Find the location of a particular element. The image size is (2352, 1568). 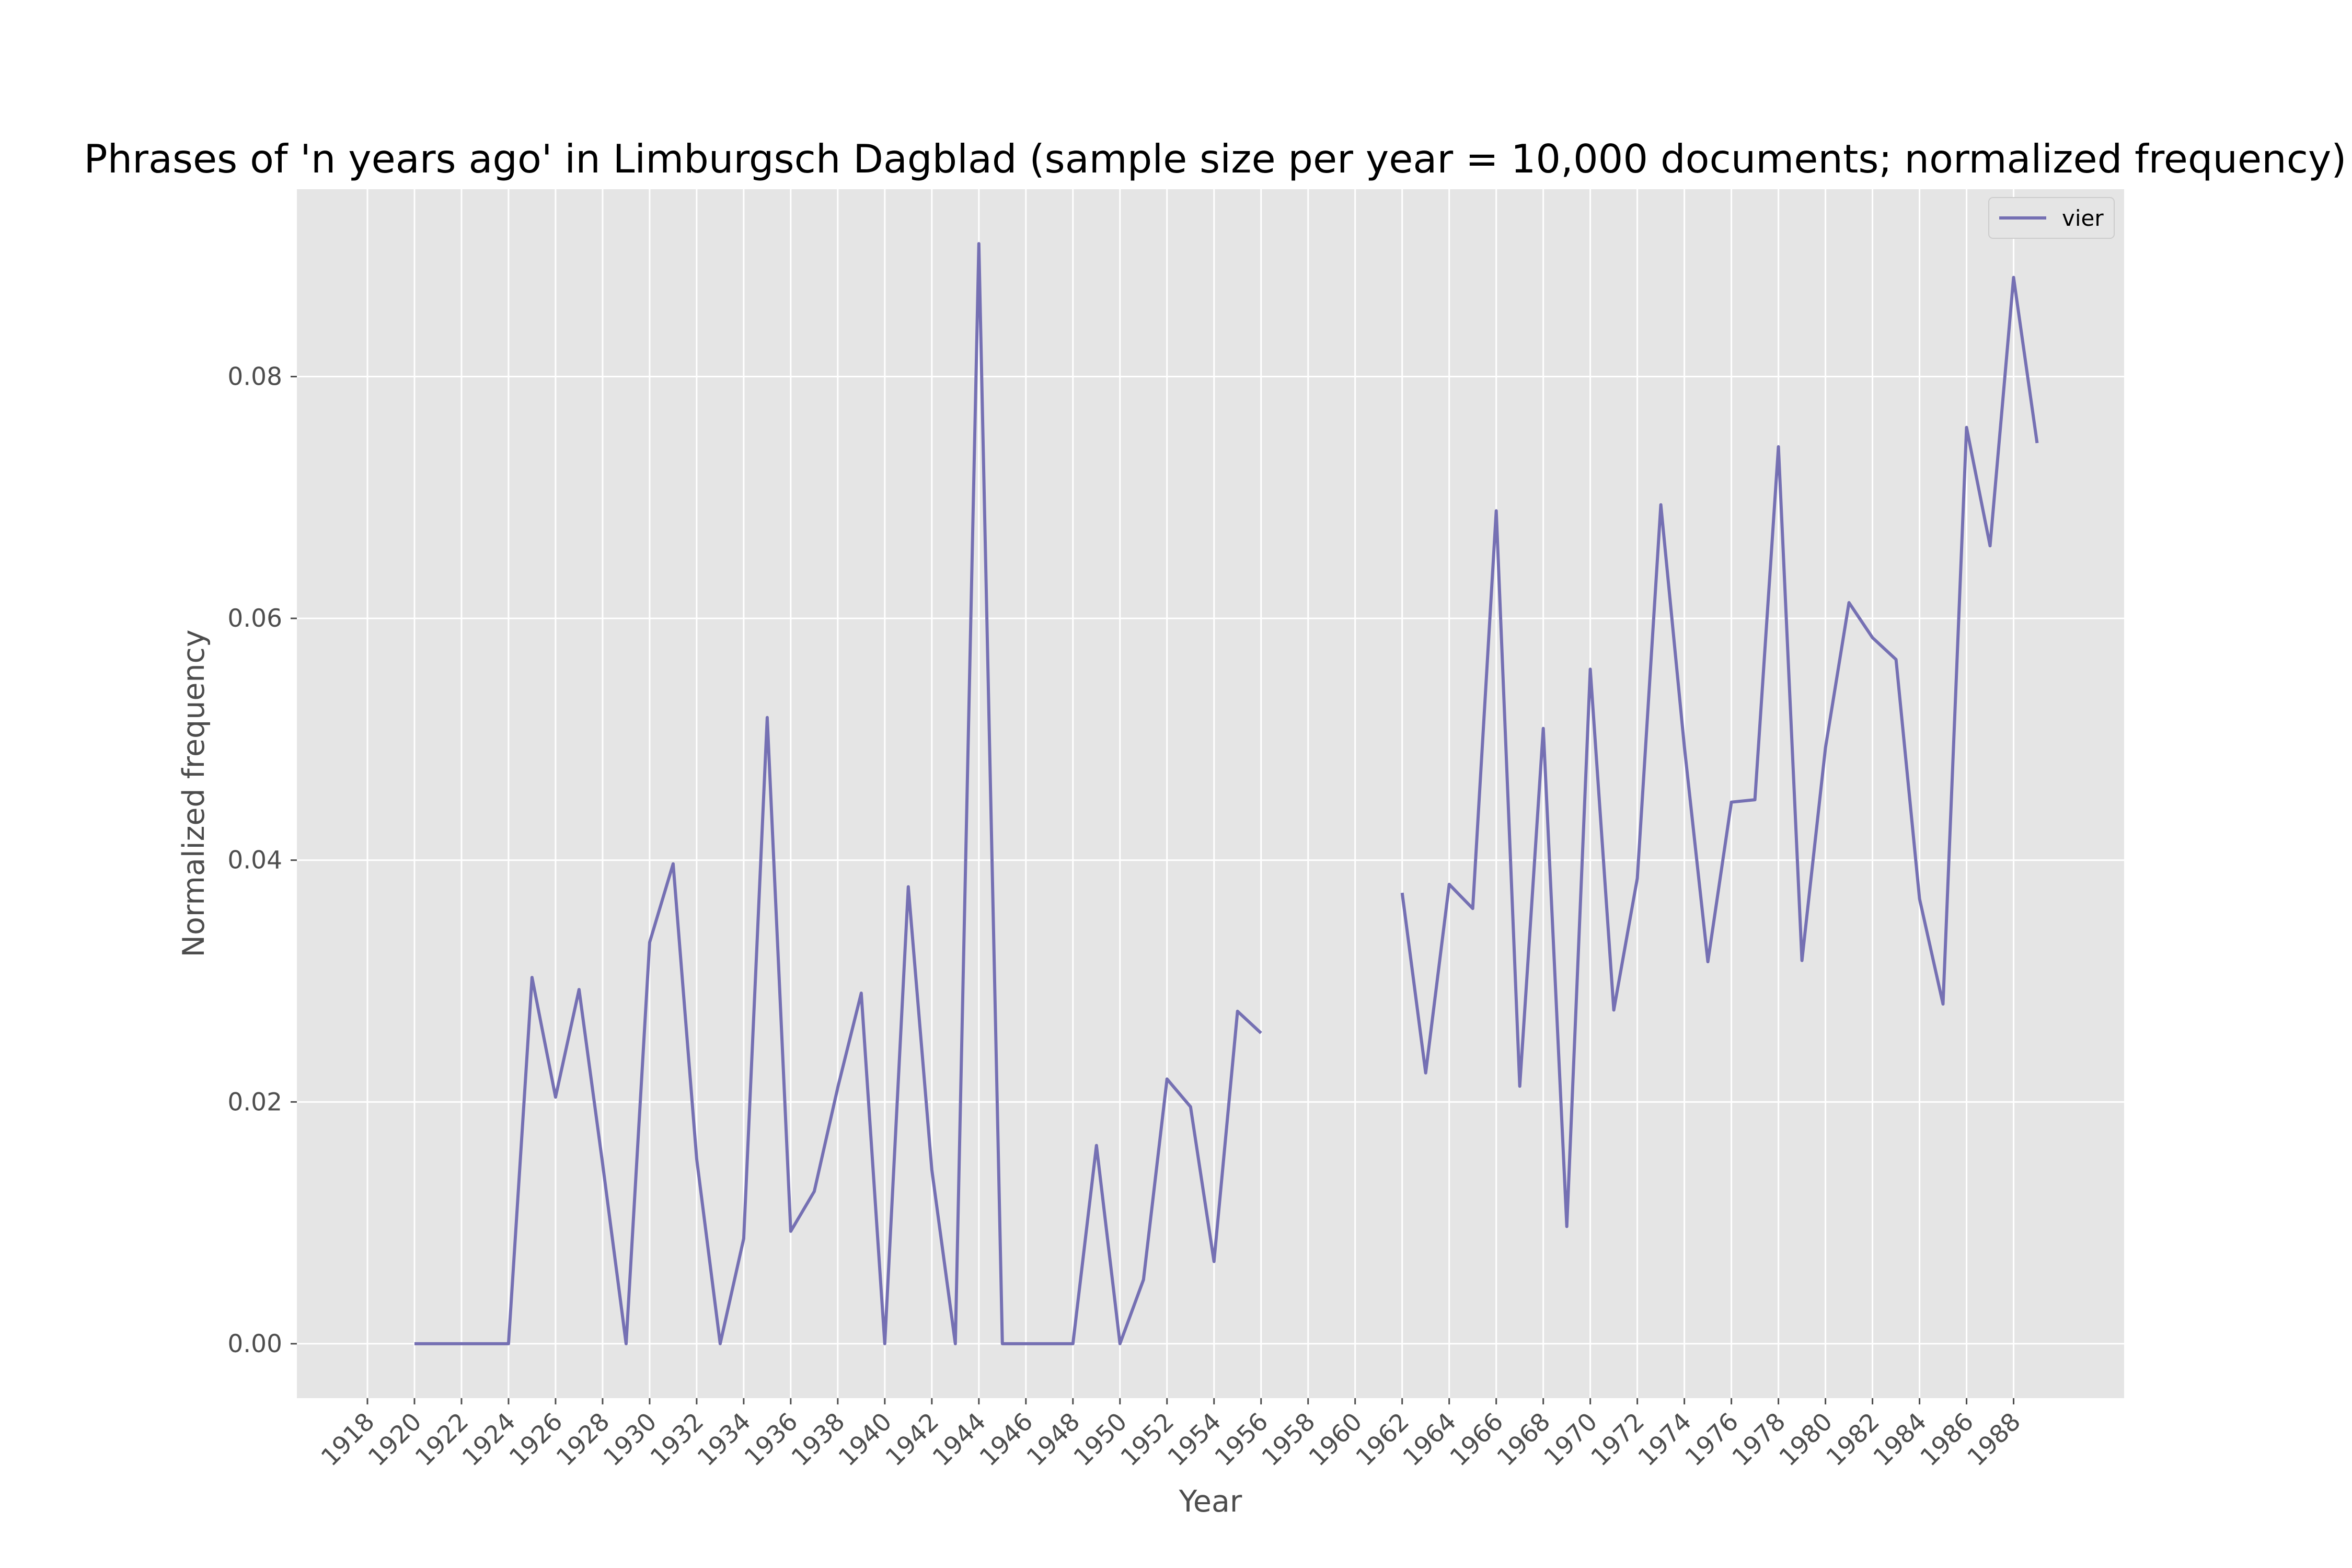

x-tick-label-1932: 1932 is located at coordinates (677, 1440).